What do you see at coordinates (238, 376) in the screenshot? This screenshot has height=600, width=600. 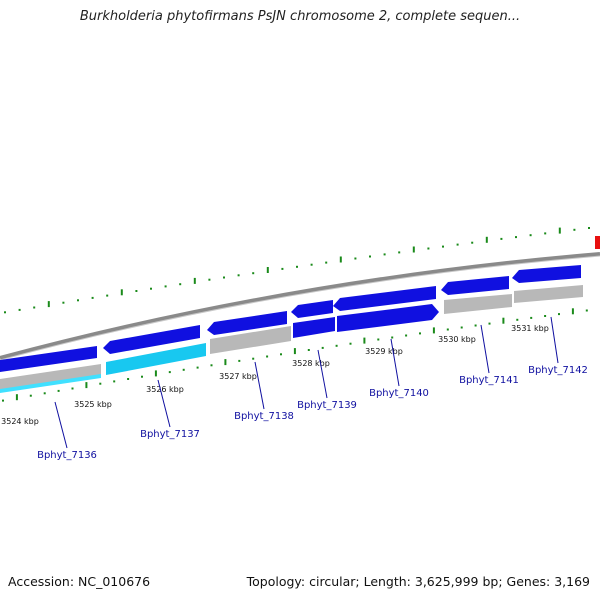 I see `scale-label: 3527 kbp` at bounding box center [238, 376].